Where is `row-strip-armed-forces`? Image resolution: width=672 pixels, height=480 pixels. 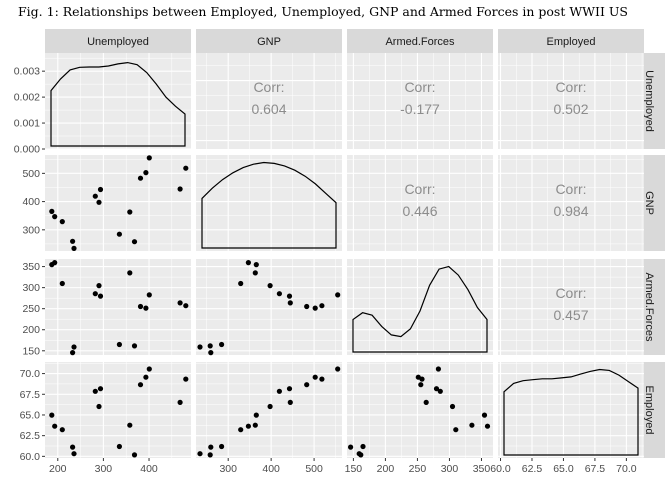 row-strip-armed-forces is located at coordinates (653, 307).